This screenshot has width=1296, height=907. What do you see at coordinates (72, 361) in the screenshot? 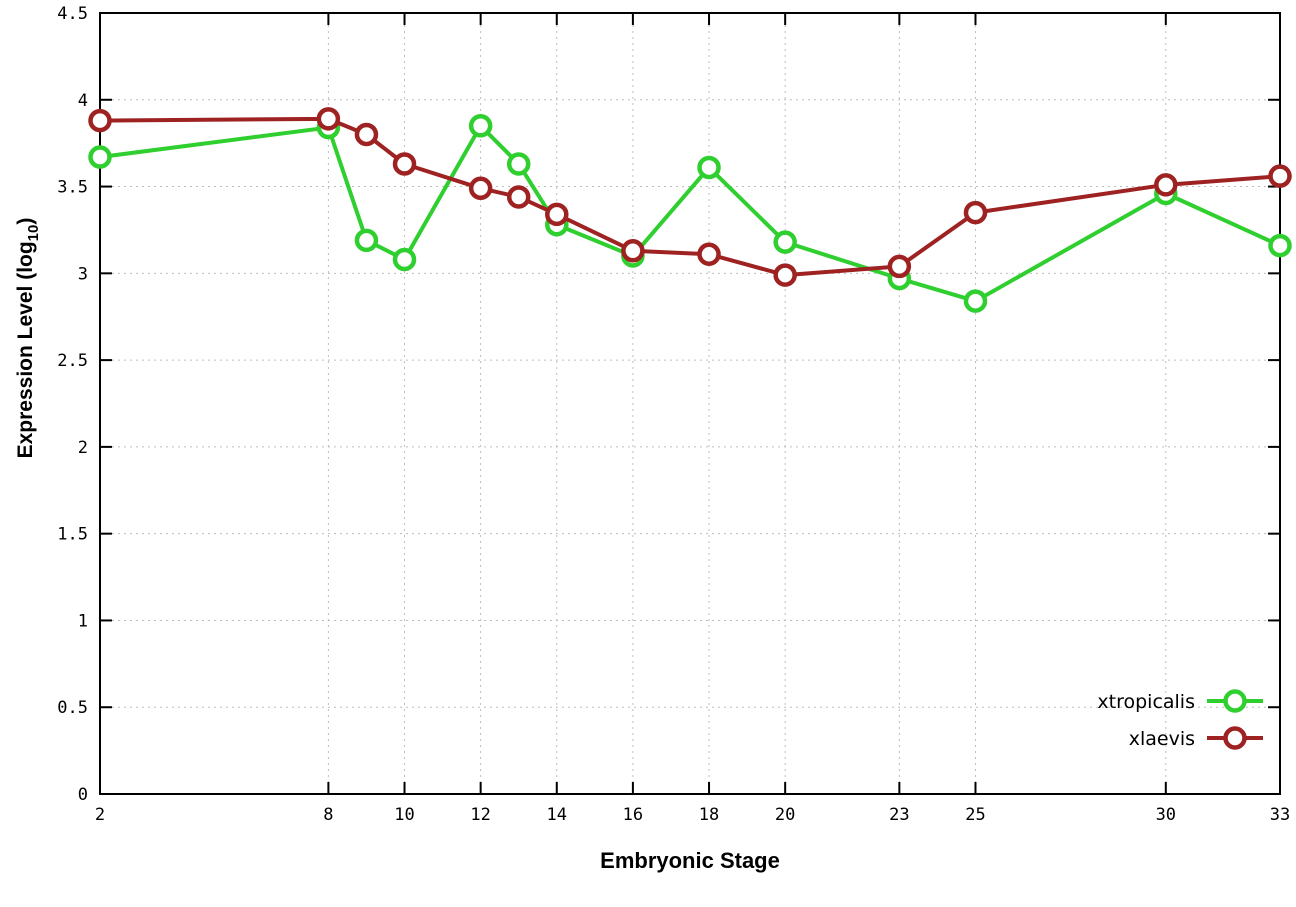
I see `y-tick-label: 2.5` at bounding box center [72, 361].